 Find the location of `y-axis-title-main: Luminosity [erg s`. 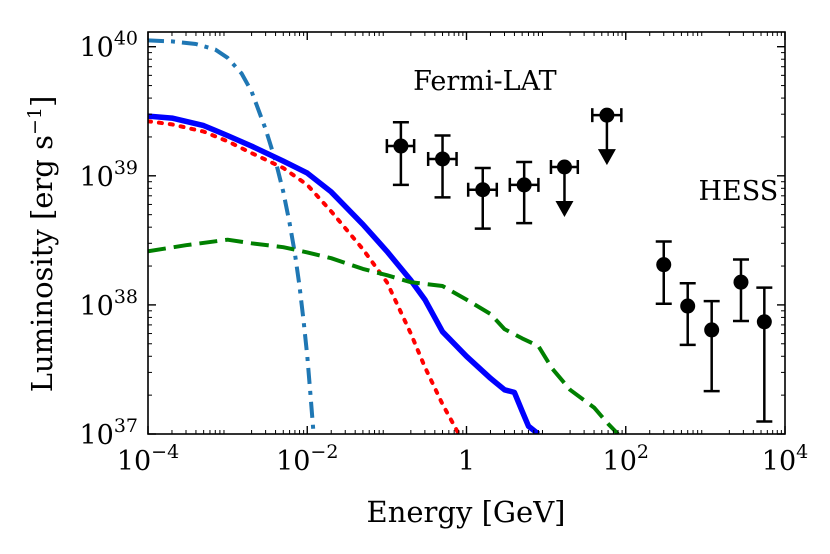

y-axis-title-main: Luminosity [erg s is located at coordinates (42, 263).